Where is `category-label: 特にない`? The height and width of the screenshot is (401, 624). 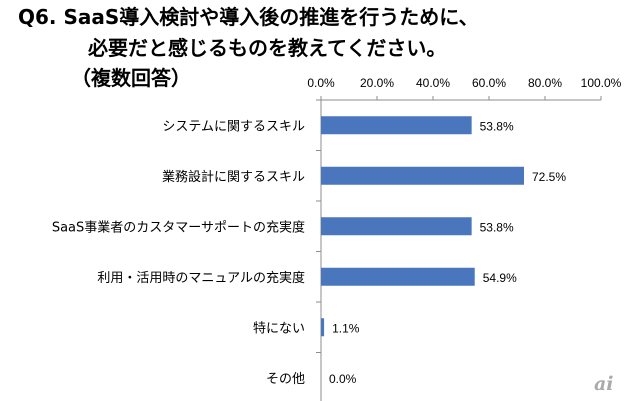
category-label: 特にない is located at coordinates (279, 328).